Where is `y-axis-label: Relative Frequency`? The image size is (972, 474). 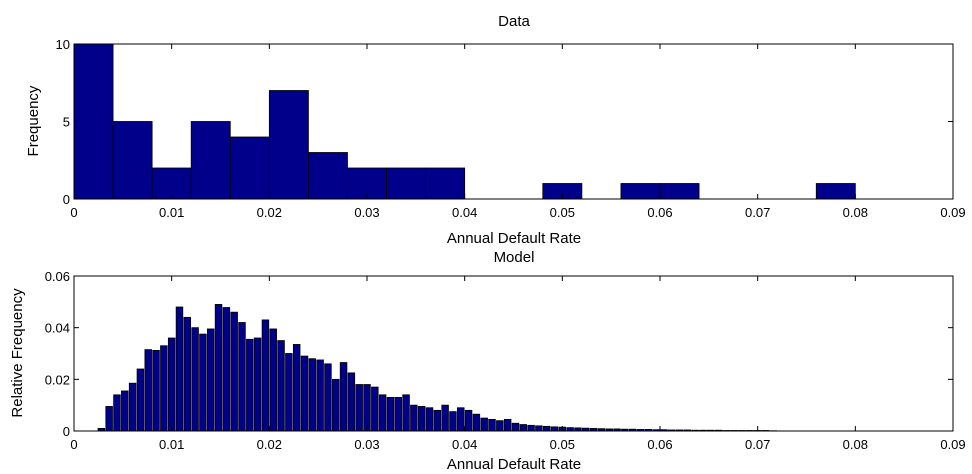
y-axis-label: Relative Frequency is located at coordinates (17, 353).